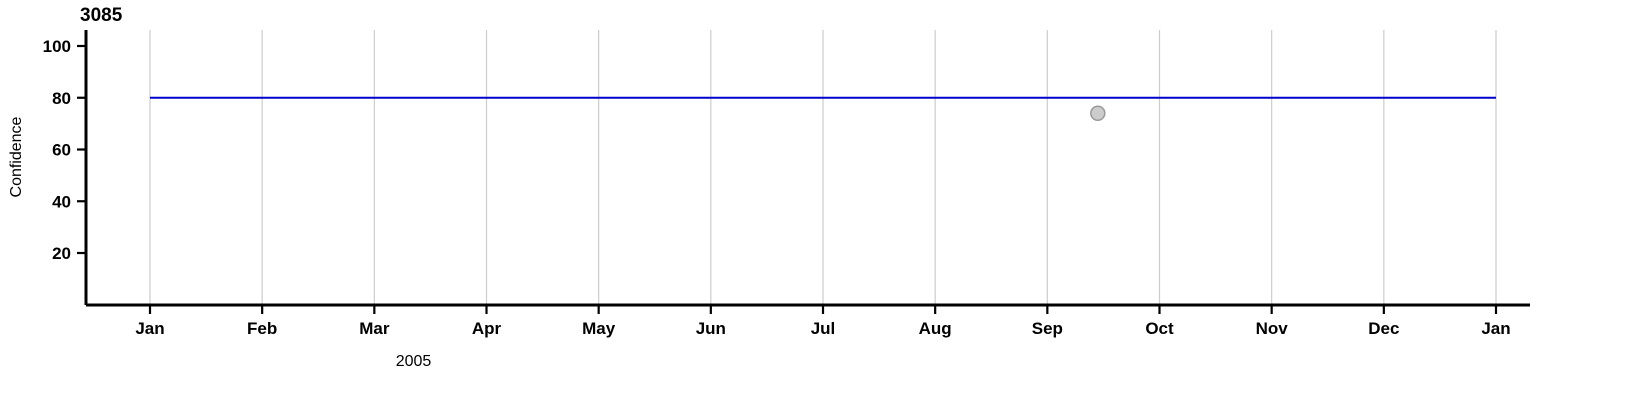 Image resolution: width=1650 pixels, height=400 pixels. I want to click on x-axis-tick-label: Feb, so click(262, 328).